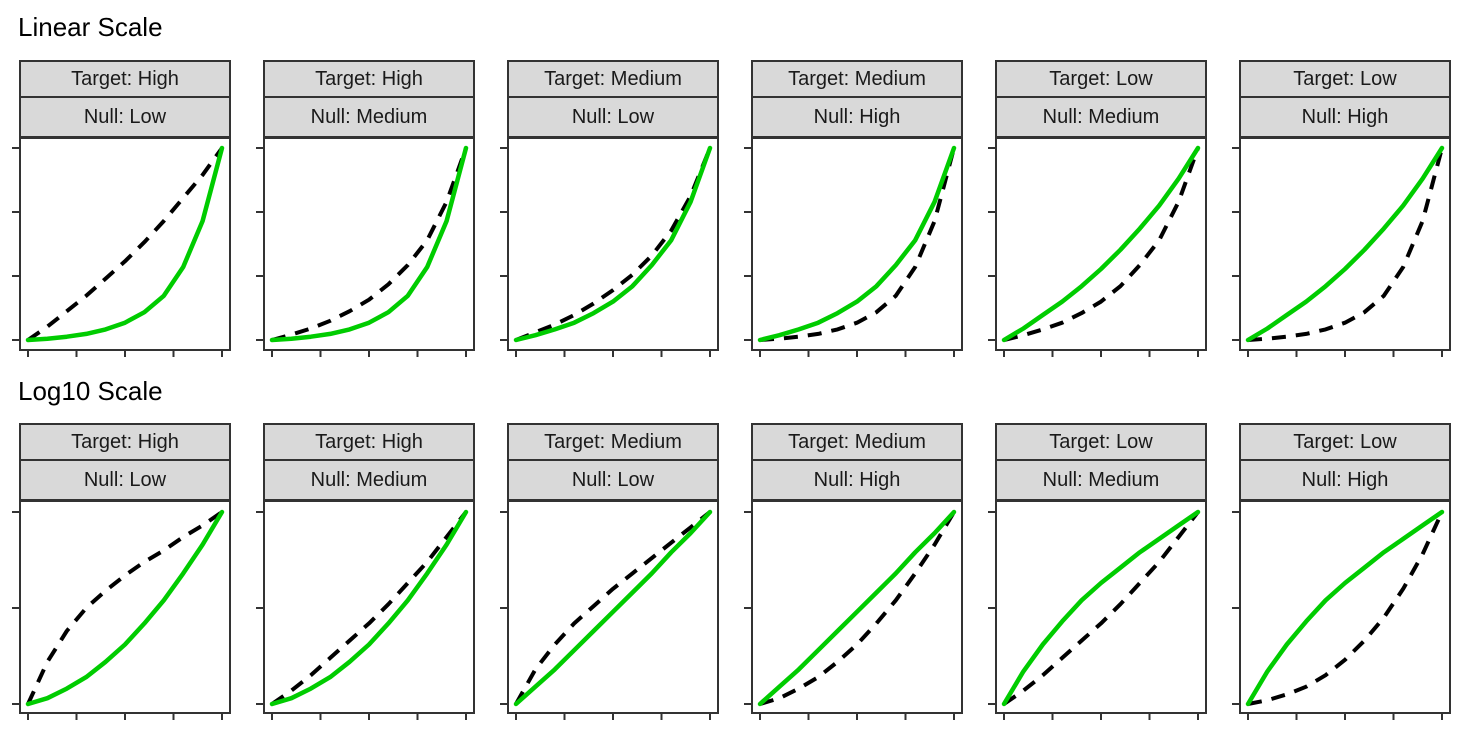  I want to click on row-title-log10: Log10 Scale, so click(90, 391).